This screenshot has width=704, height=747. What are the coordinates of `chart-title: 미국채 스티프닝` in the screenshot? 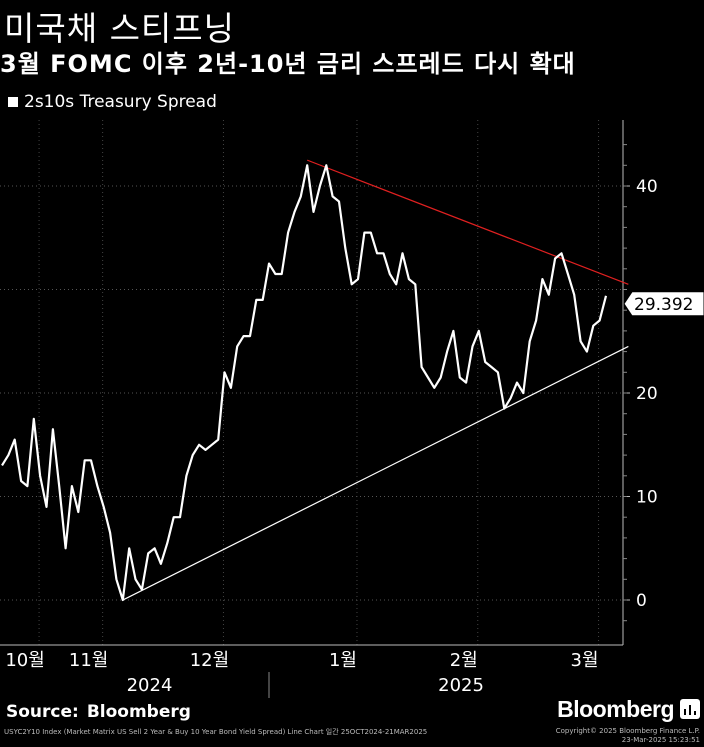 It's located at (120, 28).